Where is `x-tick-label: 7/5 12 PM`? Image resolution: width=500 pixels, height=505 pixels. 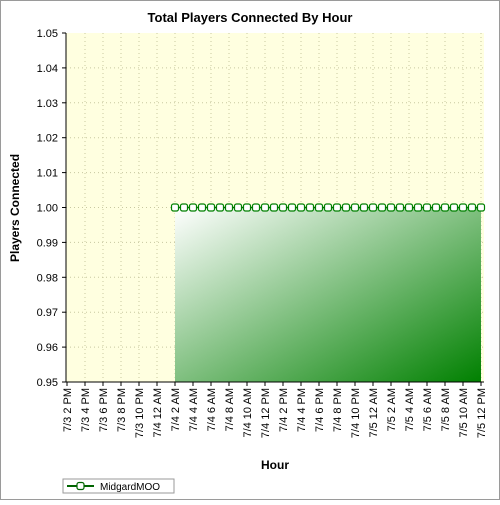
x-tick-label: 7/5 12 PM is located at coordinates (482, 413).